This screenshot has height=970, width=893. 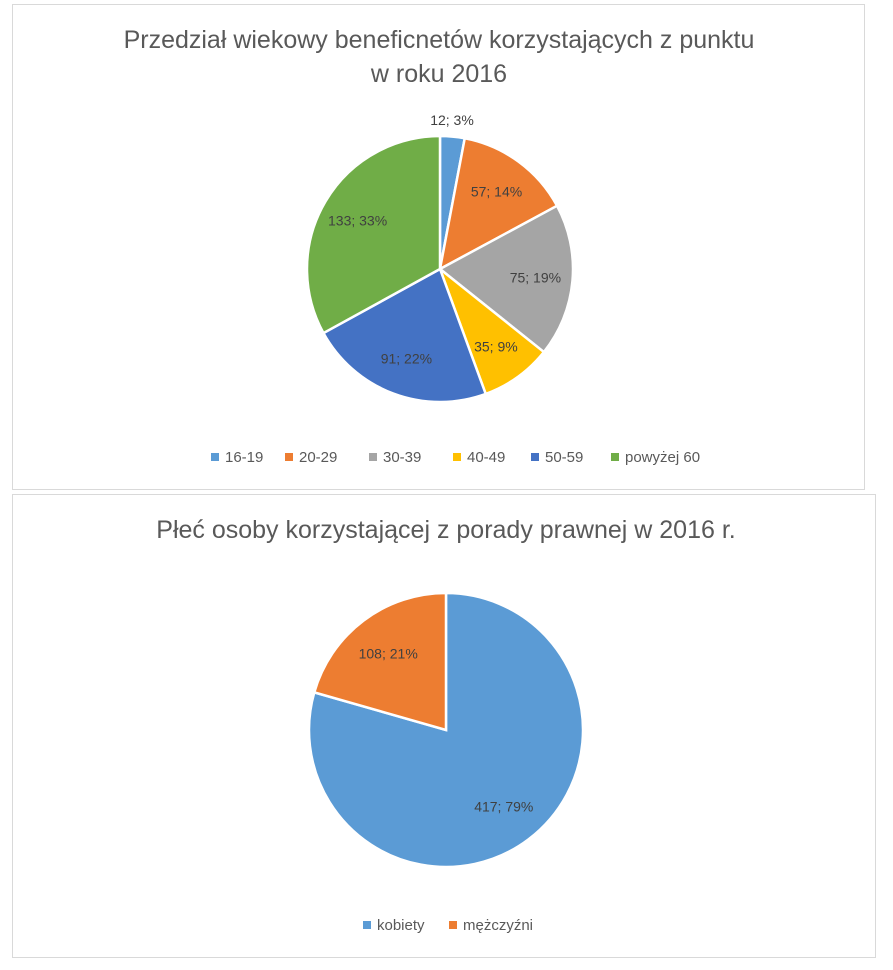 I want to click on legend-item-mezczyzni: mężczyźni, so click(x=491, y=925).